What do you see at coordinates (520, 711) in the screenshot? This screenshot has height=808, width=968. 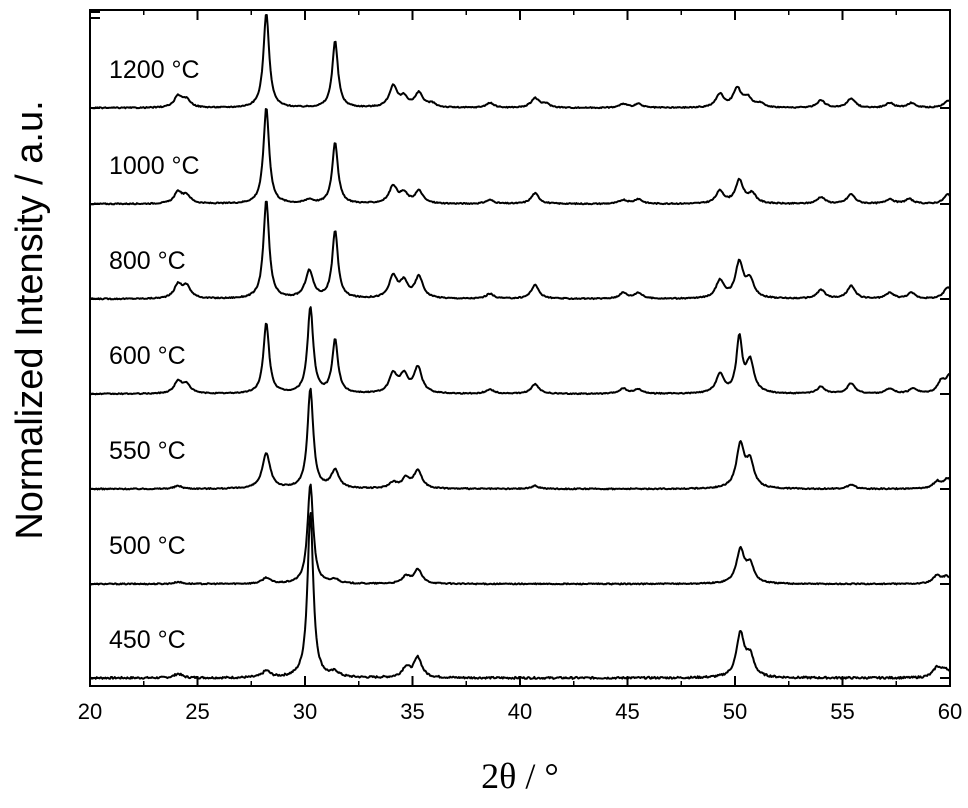 I see `x-tick-label: 40` at bounding box center [520, 711].